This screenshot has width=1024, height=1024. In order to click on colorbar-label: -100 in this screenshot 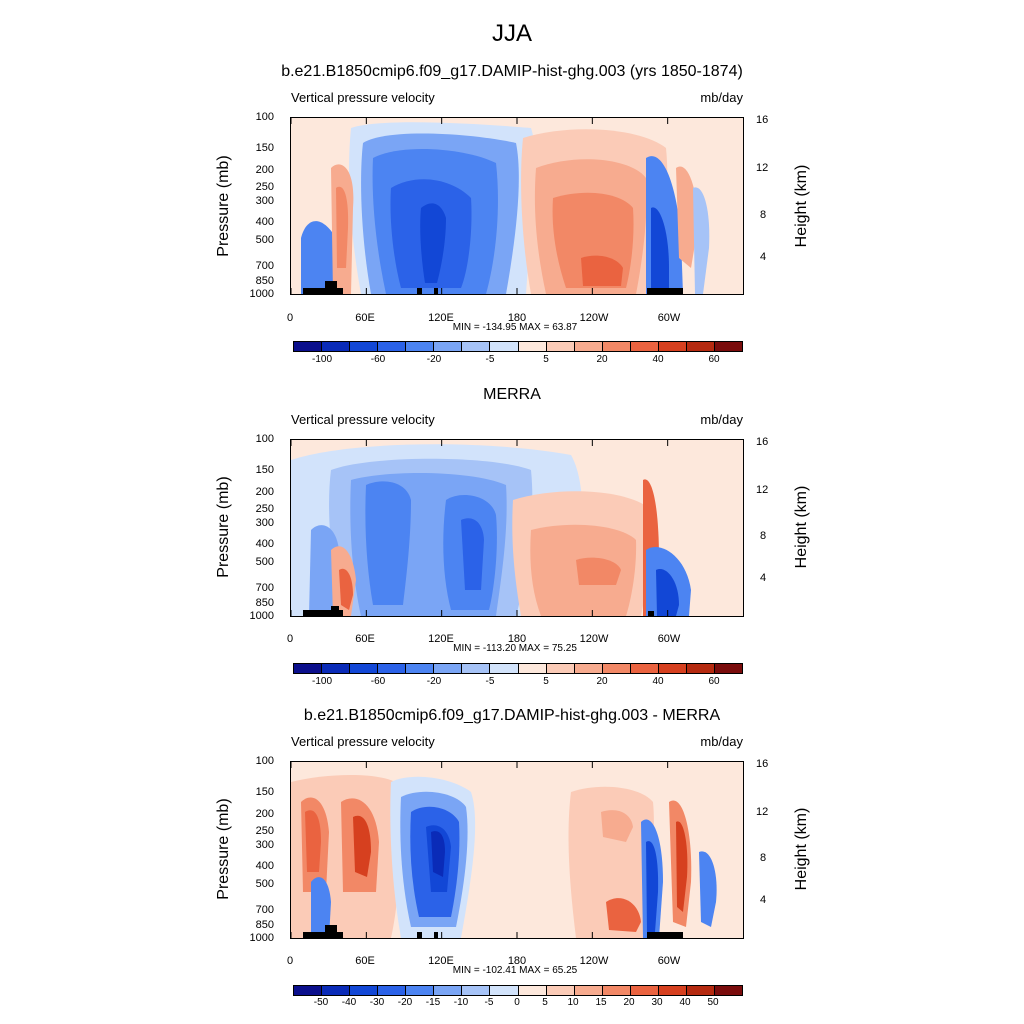, I will do `click(321, 359)`.